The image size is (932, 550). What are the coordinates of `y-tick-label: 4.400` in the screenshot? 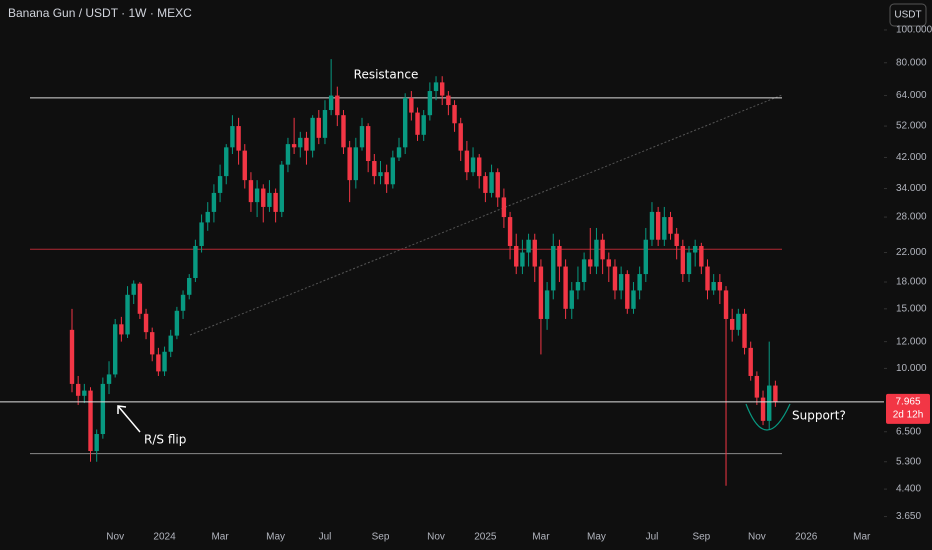 It's located at (908, 489).